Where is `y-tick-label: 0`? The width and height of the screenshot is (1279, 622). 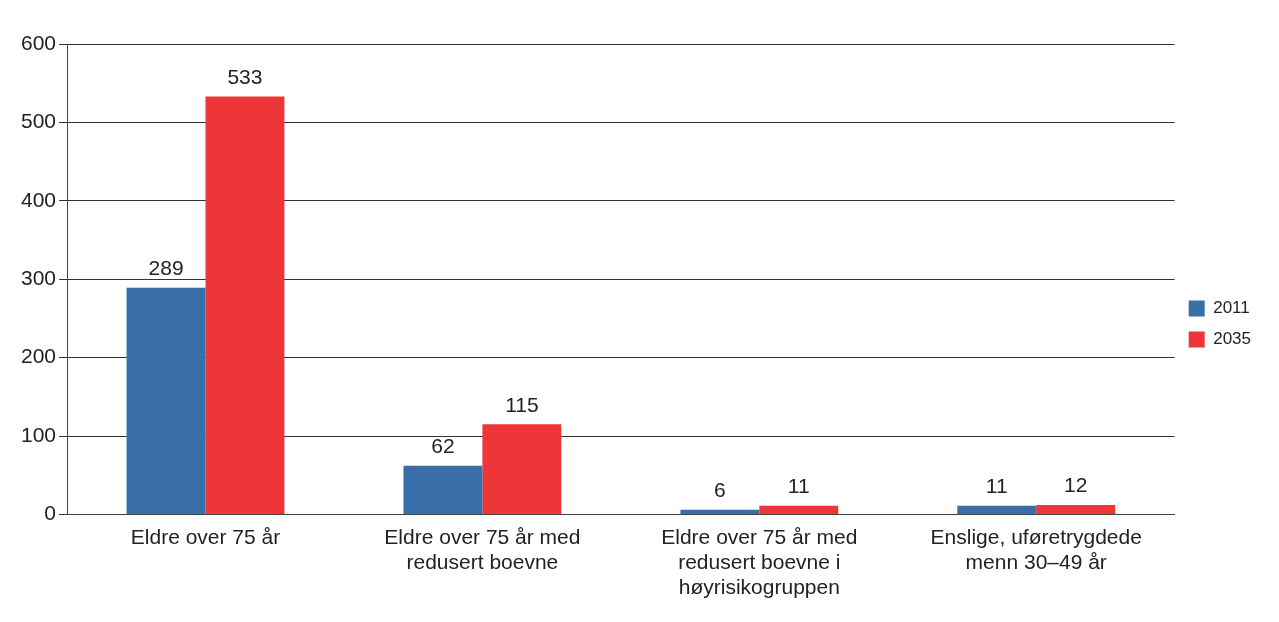
y-tick-label: 0 is located at coordinates (50, 513).